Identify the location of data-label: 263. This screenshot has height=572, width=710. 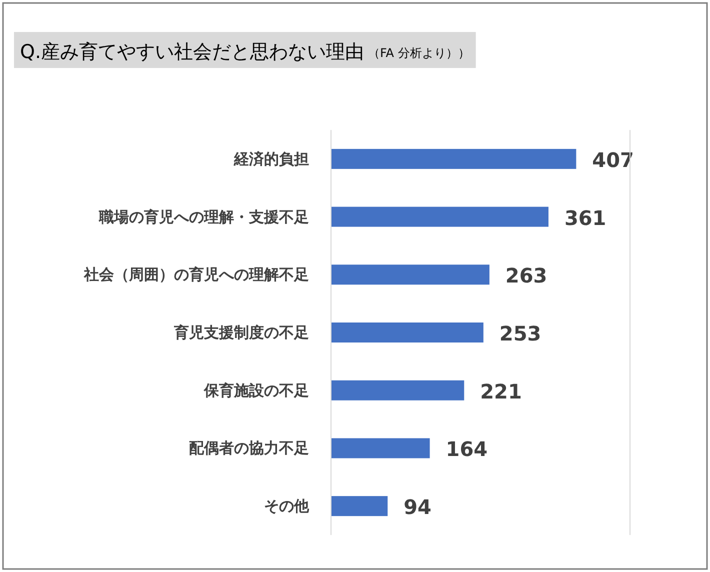
(526, 276).